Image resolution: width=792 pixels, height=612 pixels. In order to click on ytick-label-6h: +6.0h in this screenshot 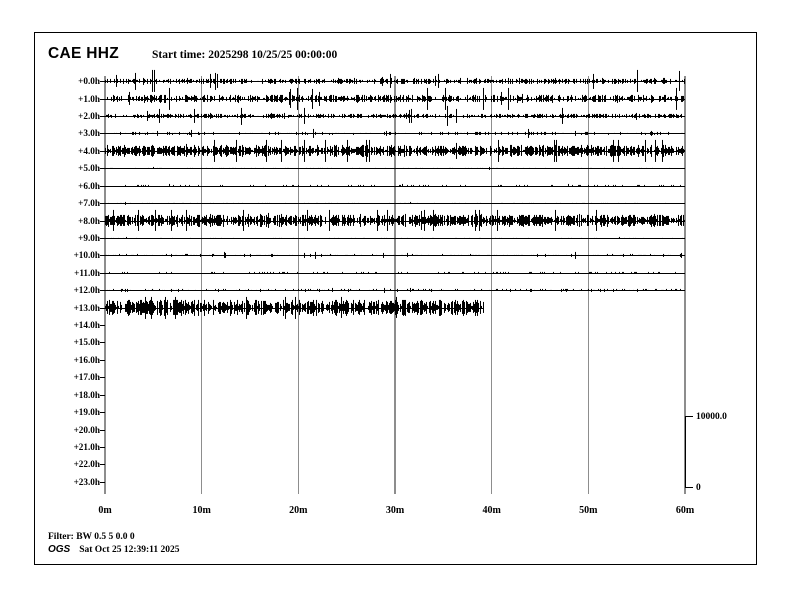, I will do `click(89, 185)`.